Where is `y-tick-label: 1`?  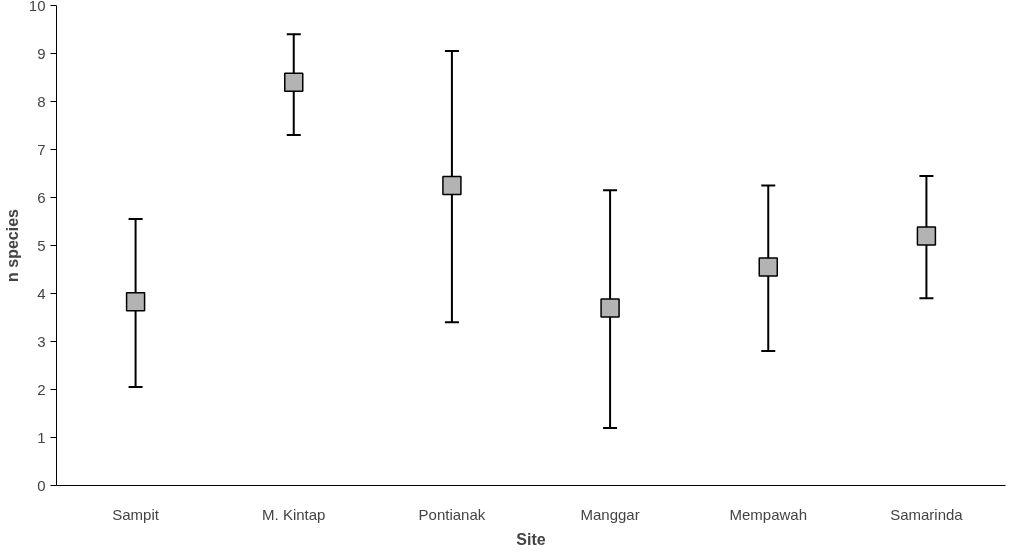 y-tick-label: 1 is located at coordinates (41, 437).